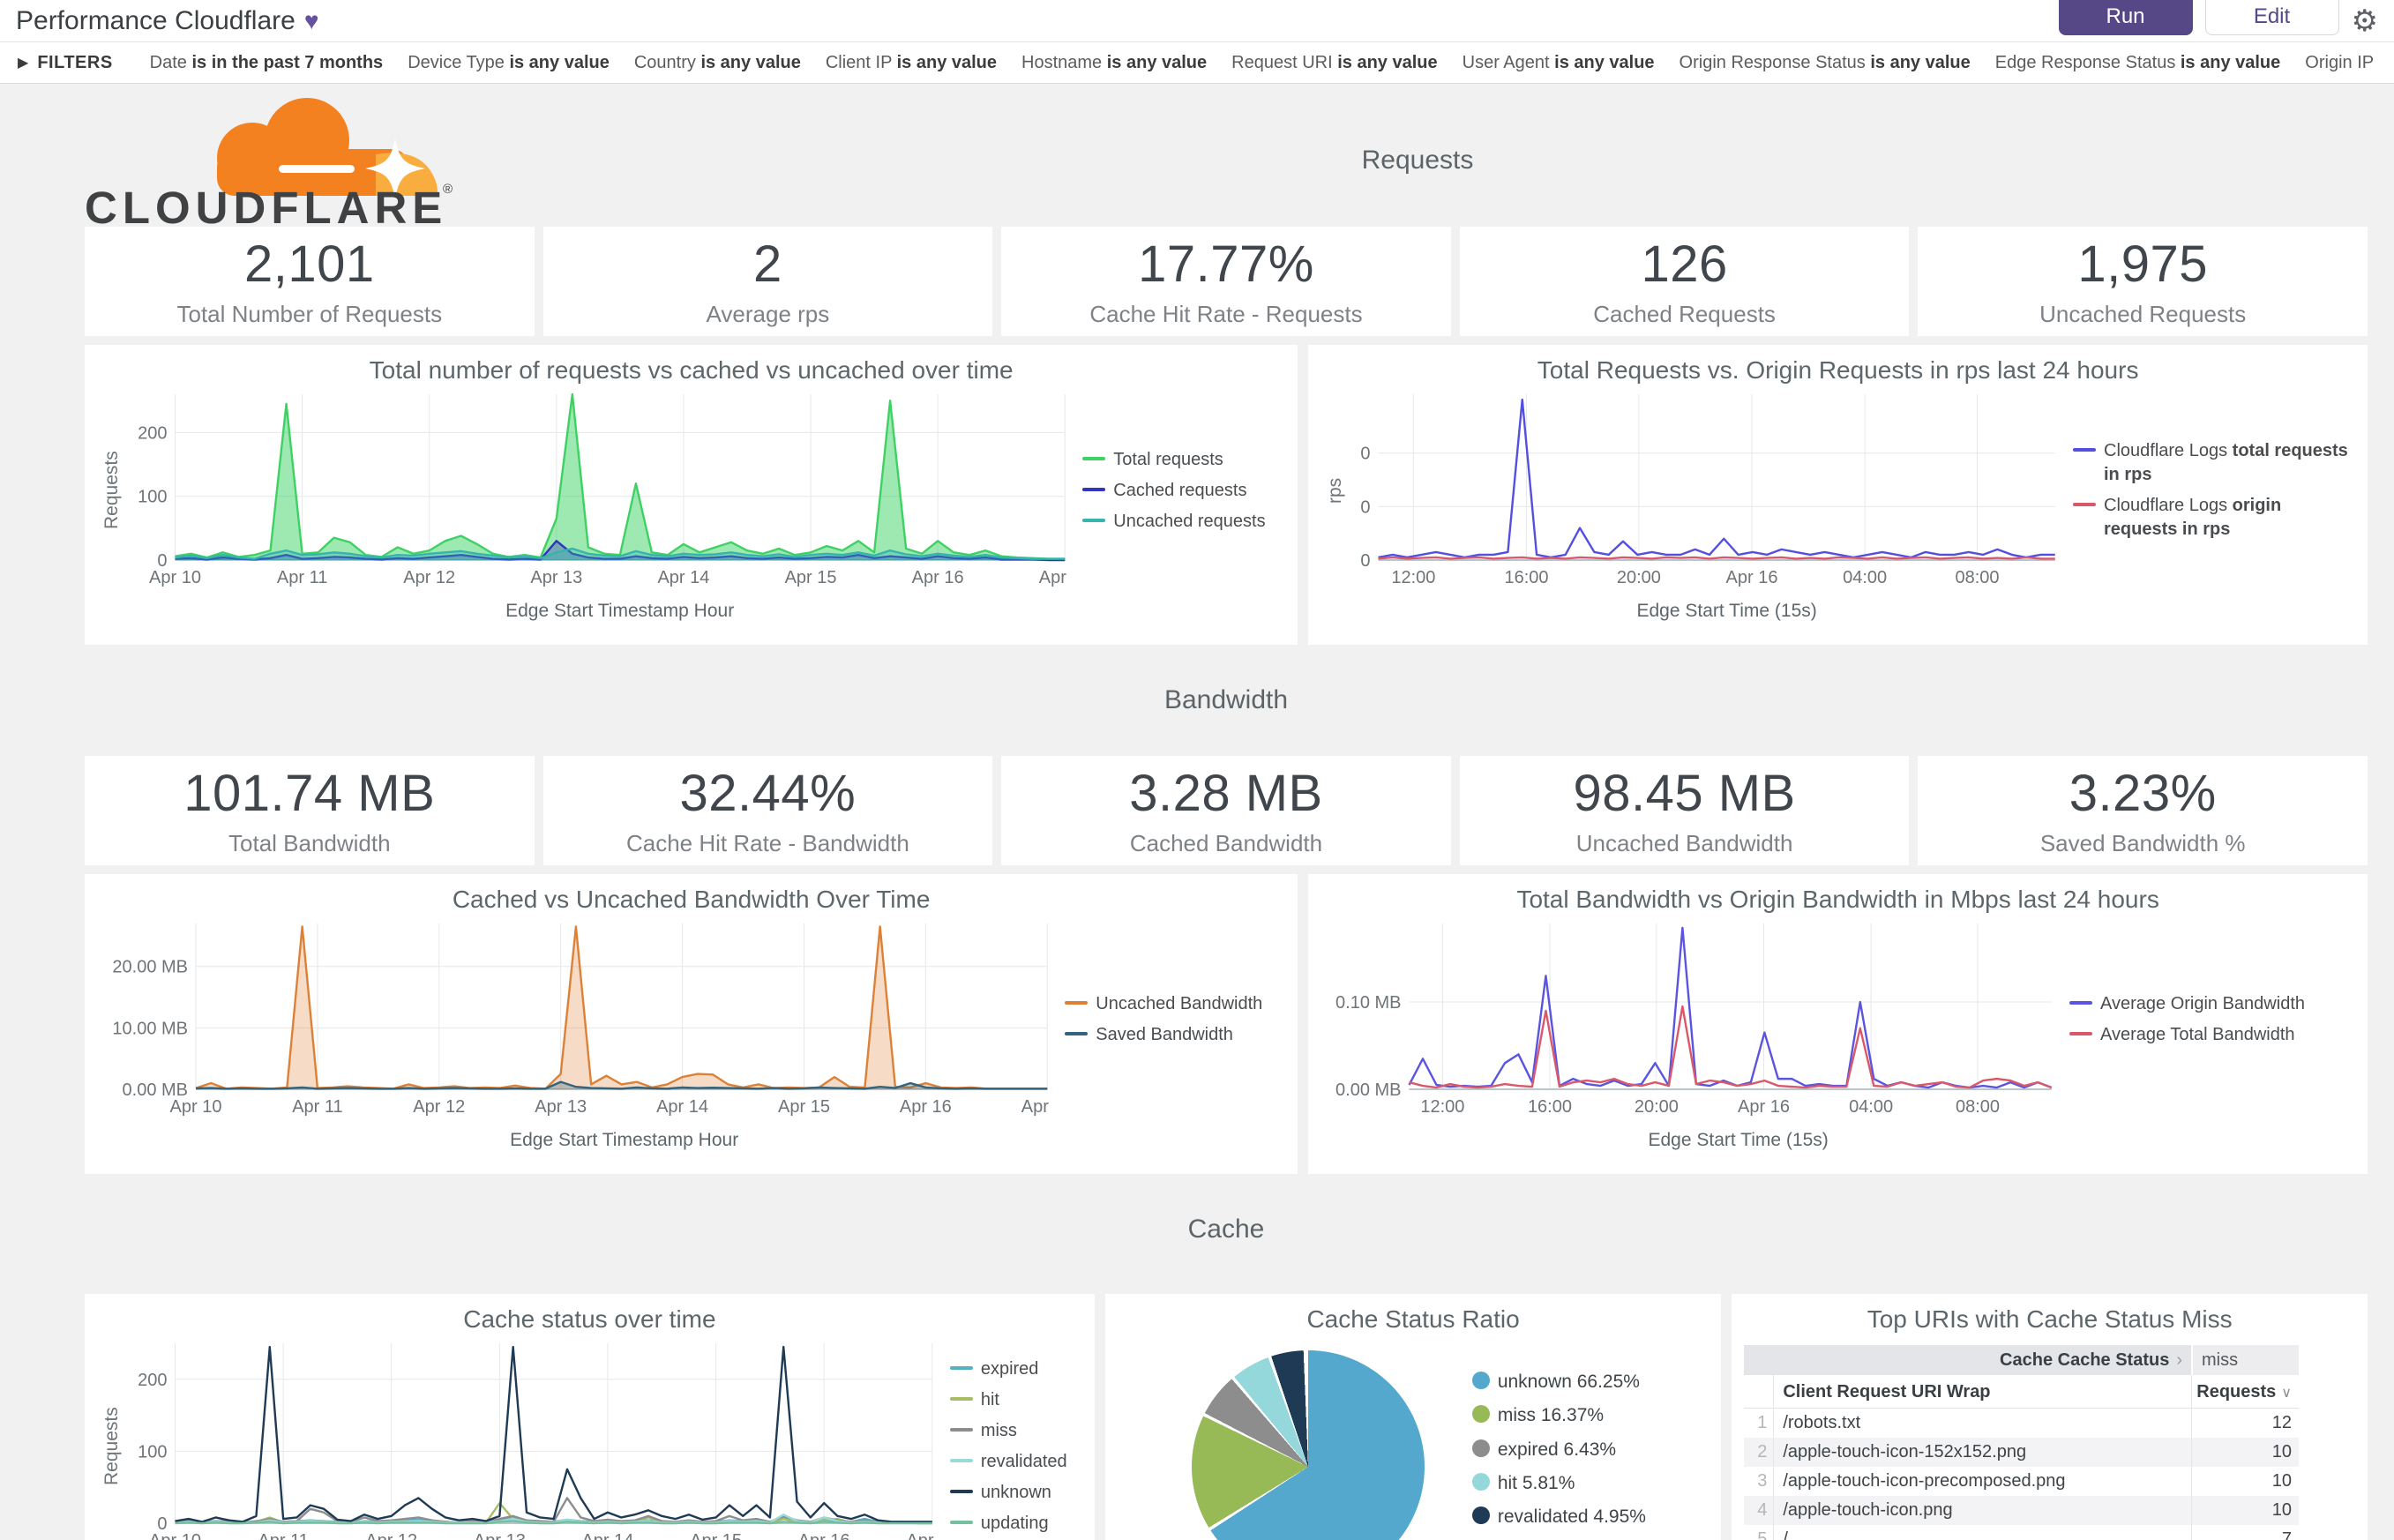 The height and width of the screenshot is (1540, 2394). Describe the element at coordinates (1064, 62) in the screenshot. I see `filter-field: Hostname` at that location.